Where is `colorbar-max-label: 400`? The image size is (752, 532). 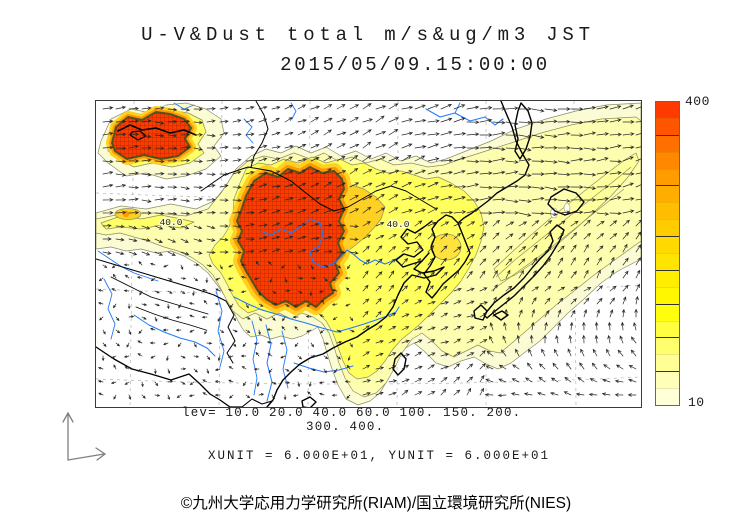 colorbar-max-label: 400 is located at coordinates (697, 101).